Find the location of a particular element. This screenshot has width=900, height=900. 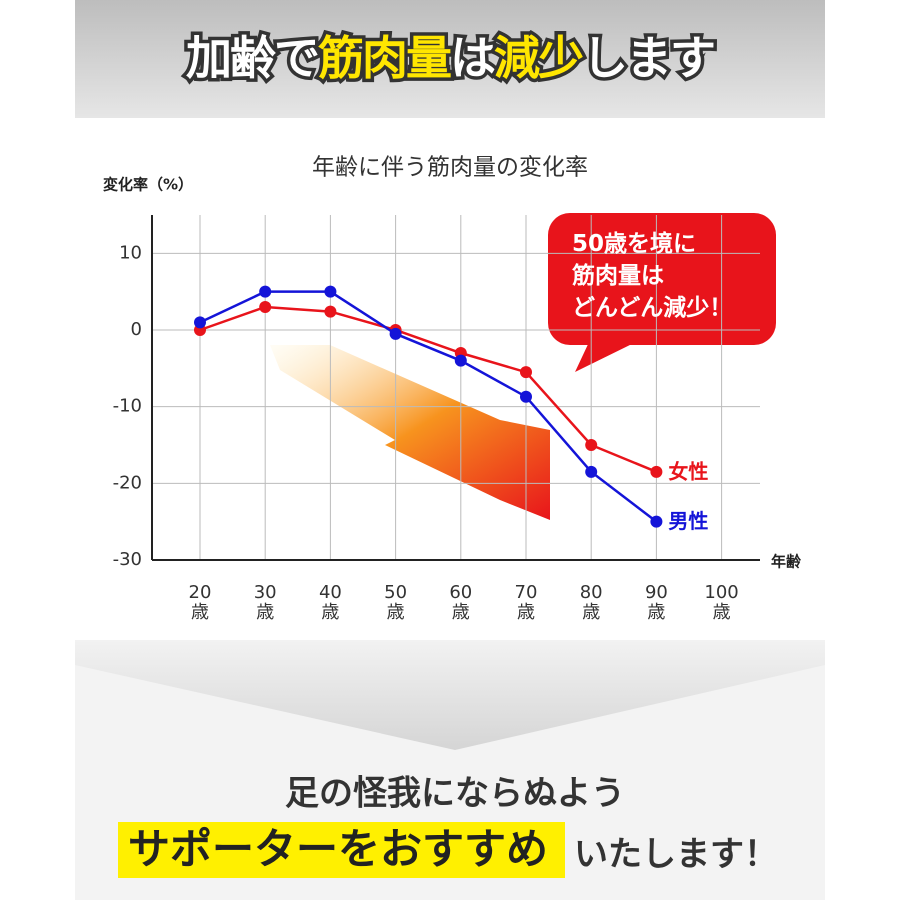

trend-arrow is located at coordinates (410, 432).